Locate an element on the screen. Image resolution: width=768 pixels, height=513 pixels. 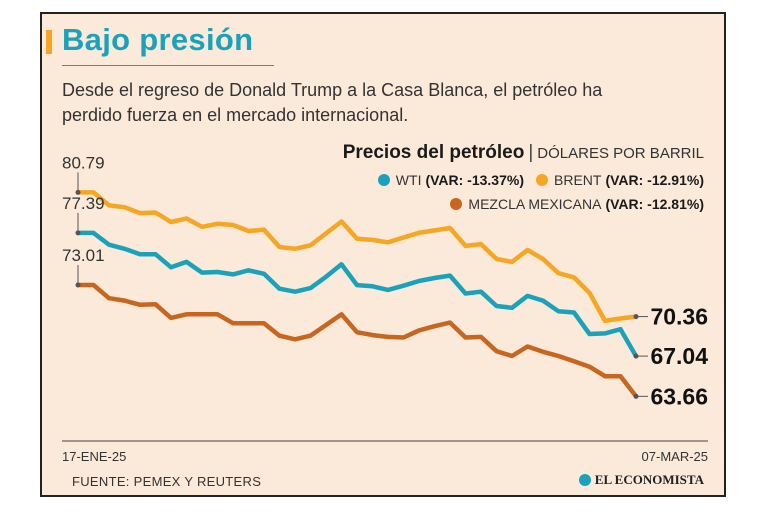
legend-label-mezcla: MEZCLA MEXICANA is located at coordinates (535, 204).